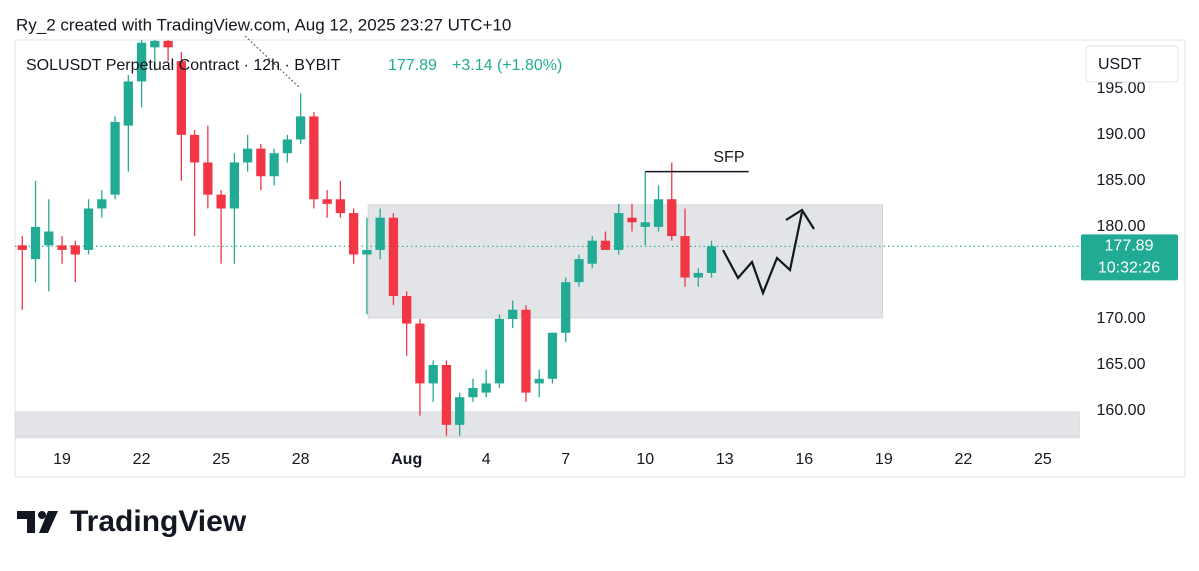 Image resolution: width=1199 pixels, height=571 pixels. I want to click on y-tick-label: 185.00, so click(1121, 180).